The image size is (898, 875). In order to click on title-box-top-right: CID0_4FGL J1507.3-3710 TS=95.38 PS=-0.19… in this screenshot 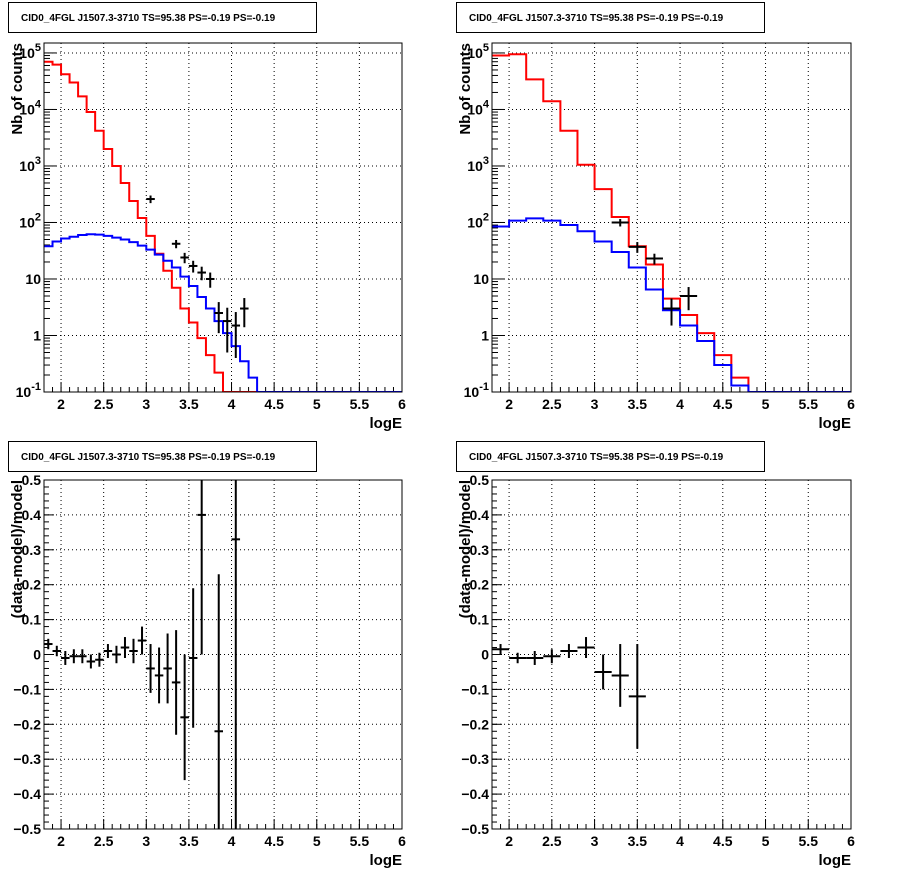, I will do `click(610, 17)`.